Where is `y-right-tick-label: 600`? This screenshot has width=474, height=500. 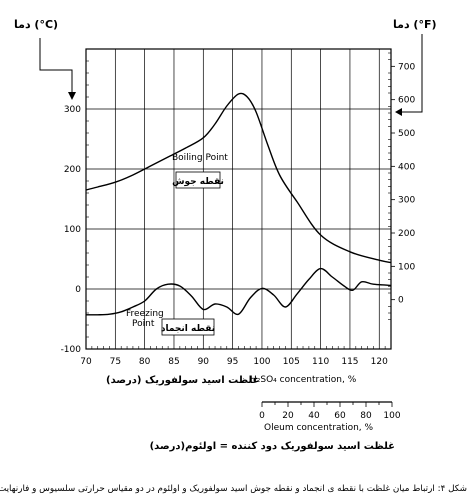
y-right-tick-label: 600 is located at coordinates (406, 101).